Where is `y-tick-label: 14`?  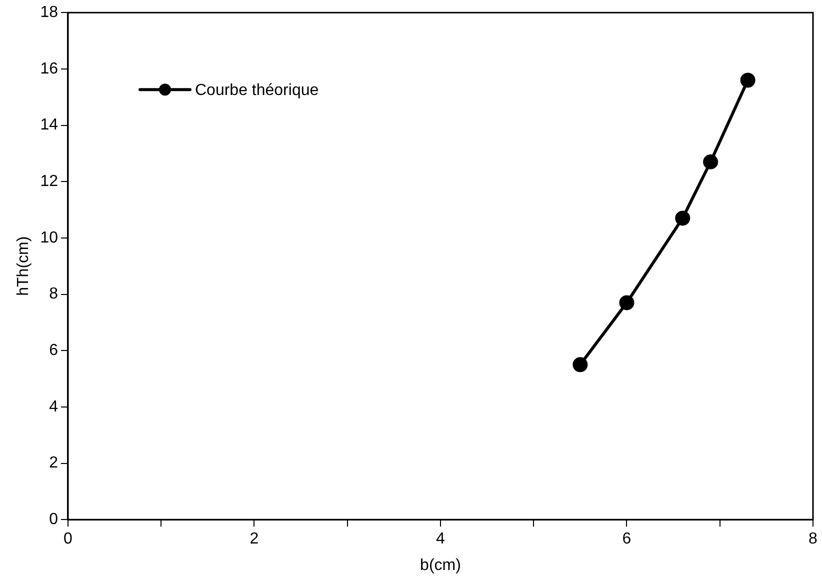 y-tick-label: 14 is located at coordinates (49, 125).